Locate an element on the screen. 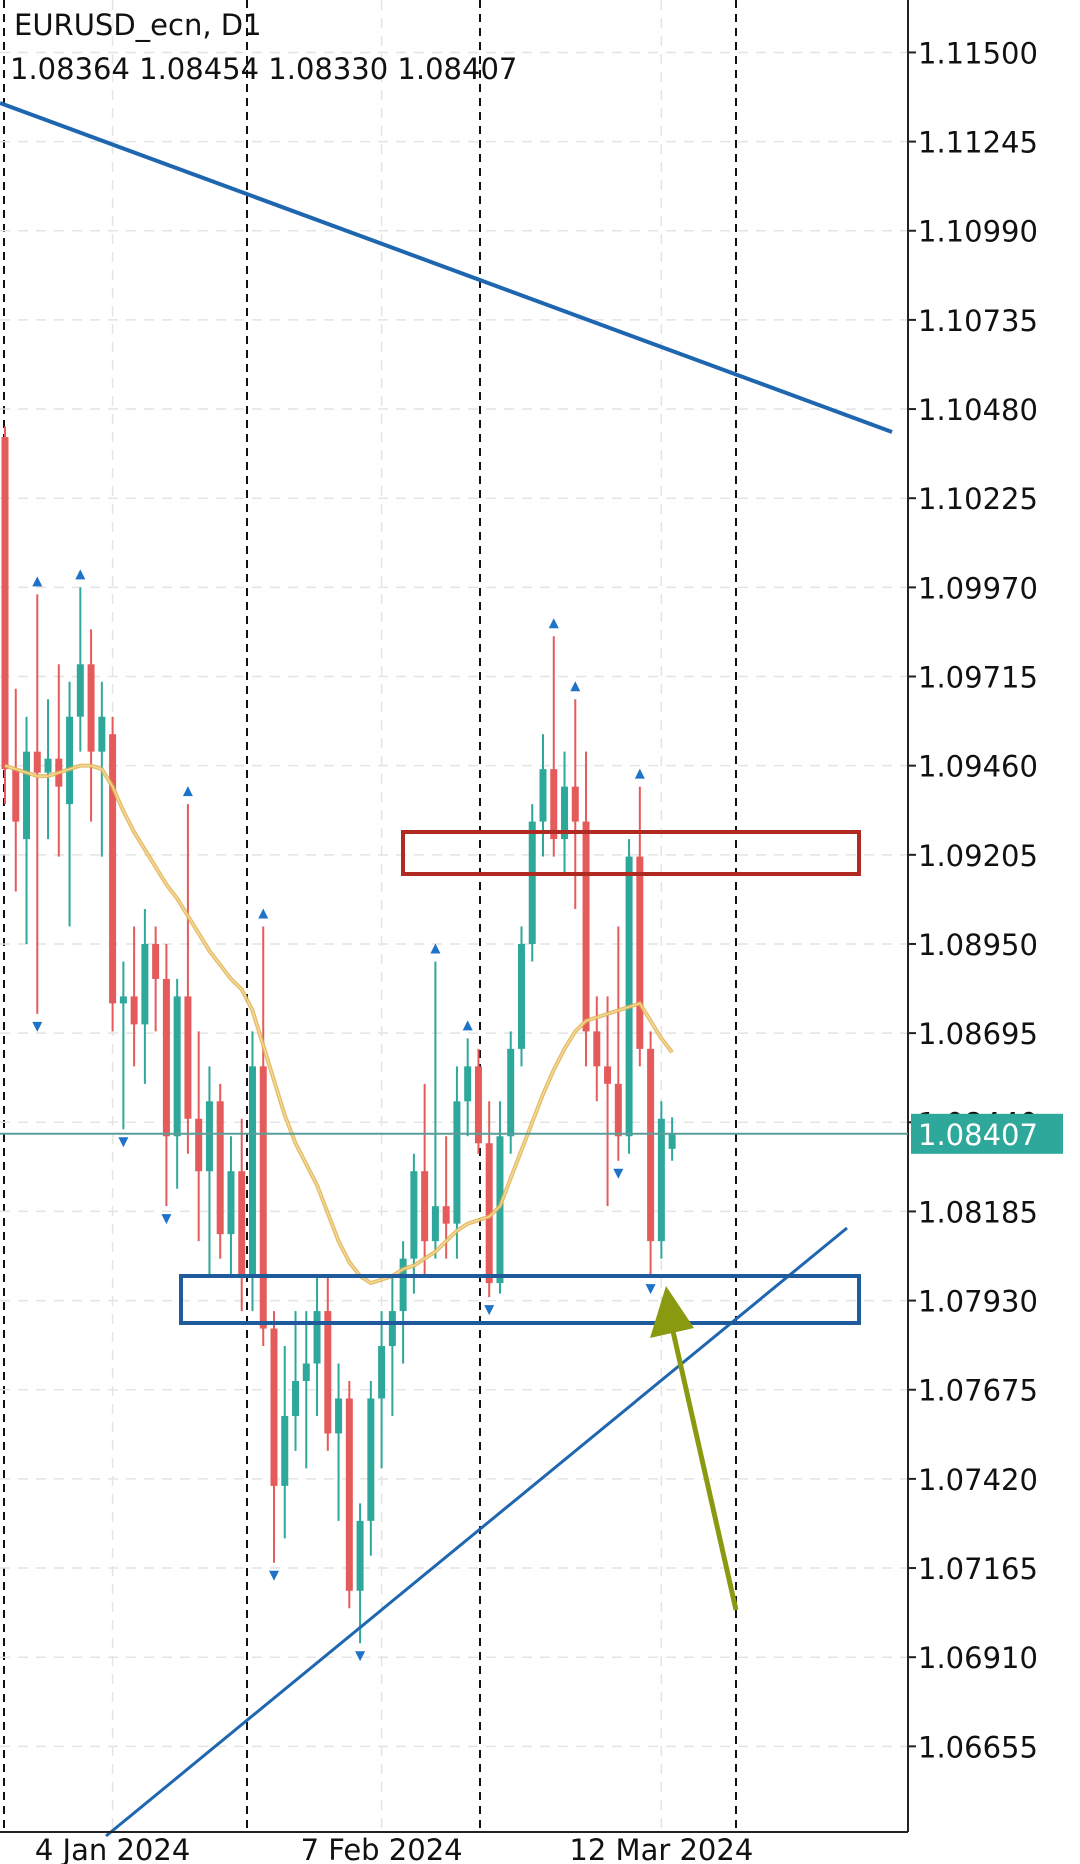 The image size is (1080, 1864). symbol-title: EURUSD_ecn, D1 is located at coordinates (138, 25).